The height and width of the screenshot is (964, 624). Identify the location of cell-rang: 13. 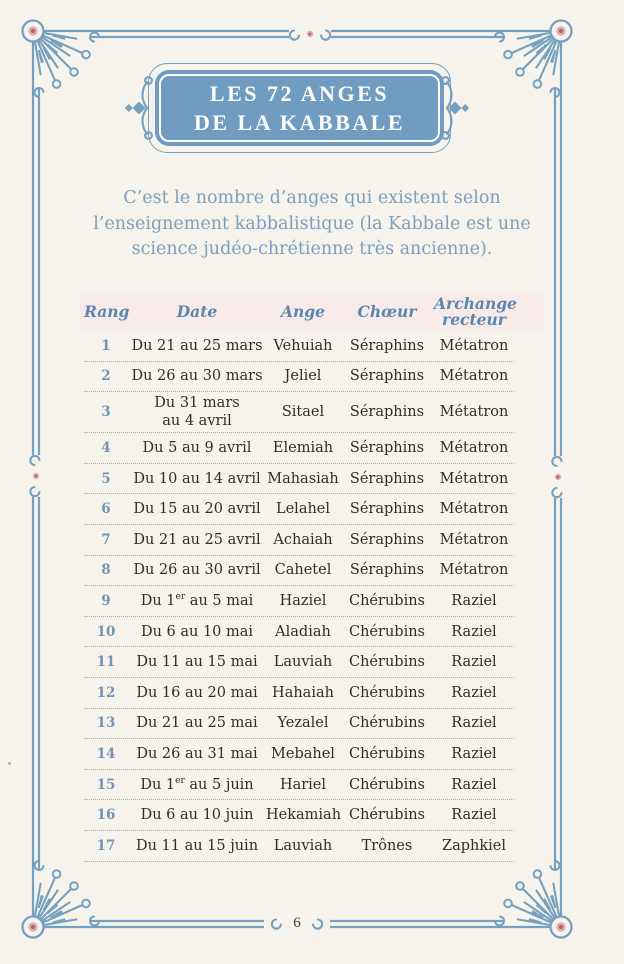
(106, 723).